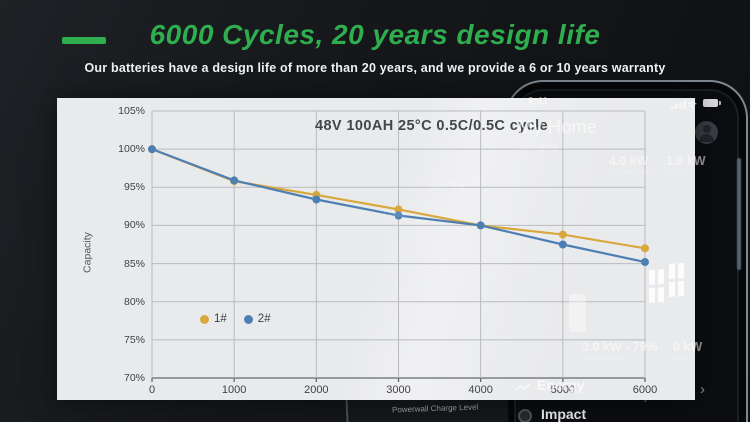 Image resolution: width=750 pixels, height=422 pixels. Describe the element at coordinates (134, 263) in the screenshot. I see `y-tick-label: 85%` at that location.